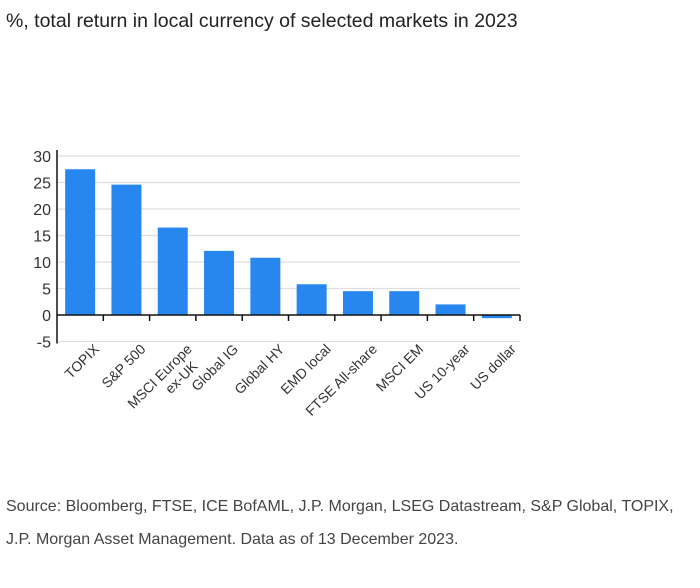  I want to click on x-tick-label: US dollar, so click(493, 367).